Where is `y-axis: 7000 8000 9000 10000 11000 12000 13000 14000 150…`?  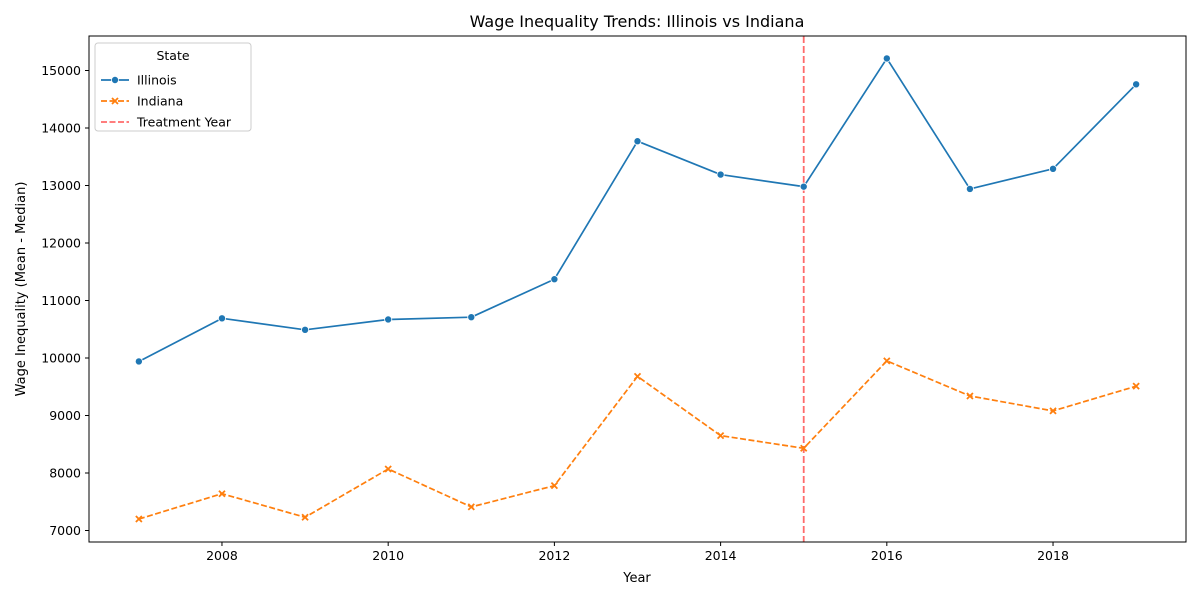
y-axis: 7000 8000 9000 10000 11000 12000 13000 14000 150… is located at coordinates (65, 300).